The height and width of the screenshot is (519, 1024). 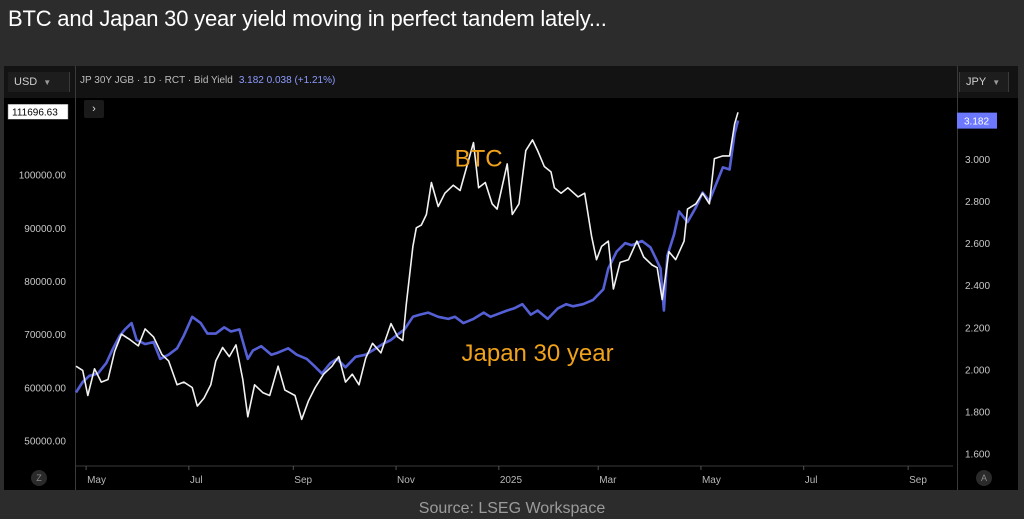 I want to click on zoom-right-button: A, so click(x=984, y=478).